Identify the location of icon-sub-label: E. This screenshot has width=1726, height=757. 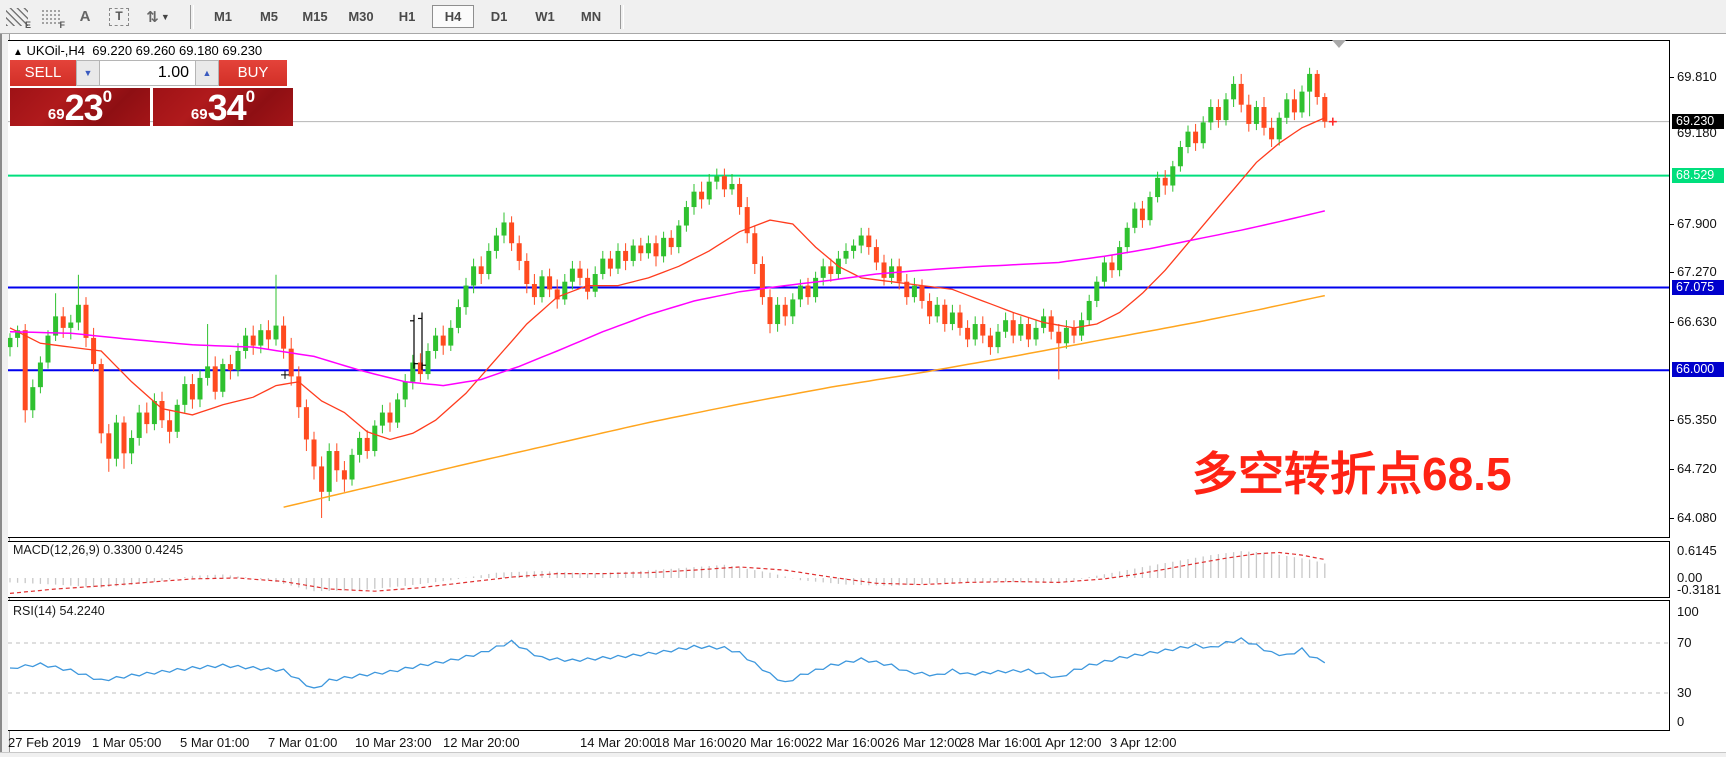
(27, 24).